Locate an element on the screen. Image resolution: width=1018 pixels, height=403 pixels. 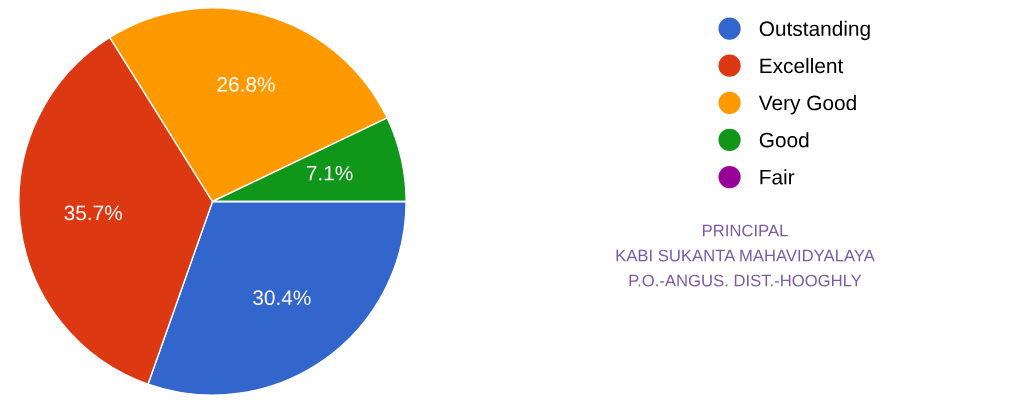
legend-label: Very Good is located at coordinates (807, 105).